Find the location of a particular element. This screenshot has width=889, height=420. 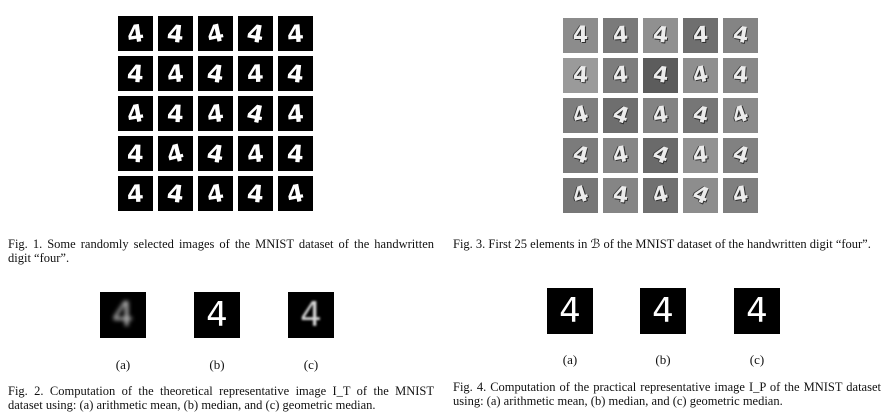

fig2-digit-b: 4 is located at coordinates (217, 315).